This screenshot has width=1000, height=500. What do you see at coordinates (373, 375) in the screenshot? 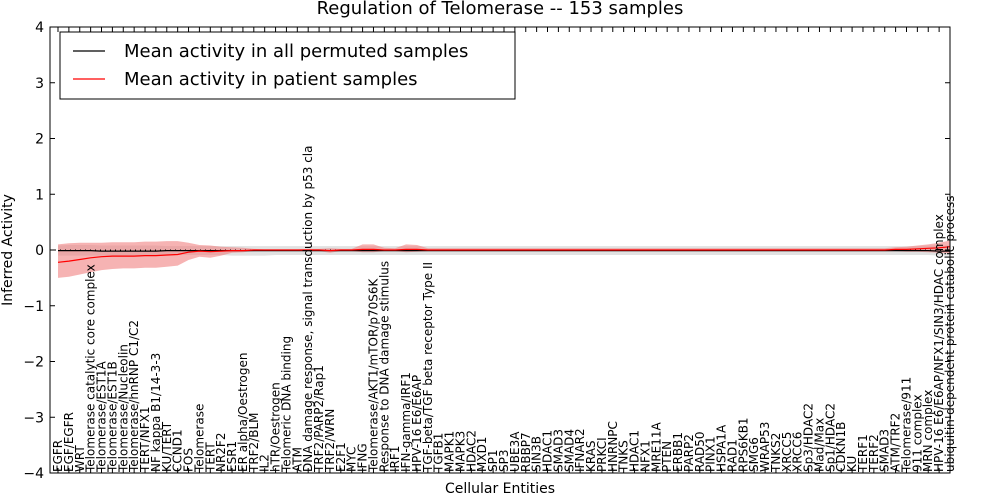
I see `x-tick-label: Telomerase/AKT1/mTOR/p70S6K` at bounding box center [373, 375].